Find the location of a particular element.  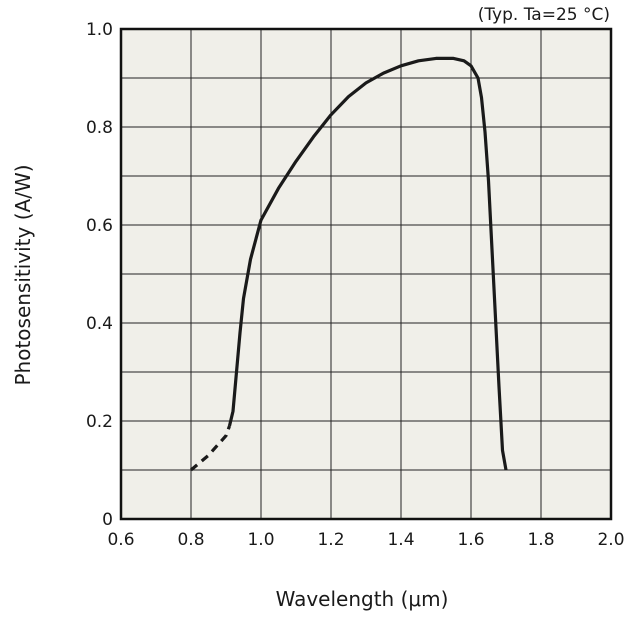

x-tick-label: 1.0 is located at coordinates (260, 540).